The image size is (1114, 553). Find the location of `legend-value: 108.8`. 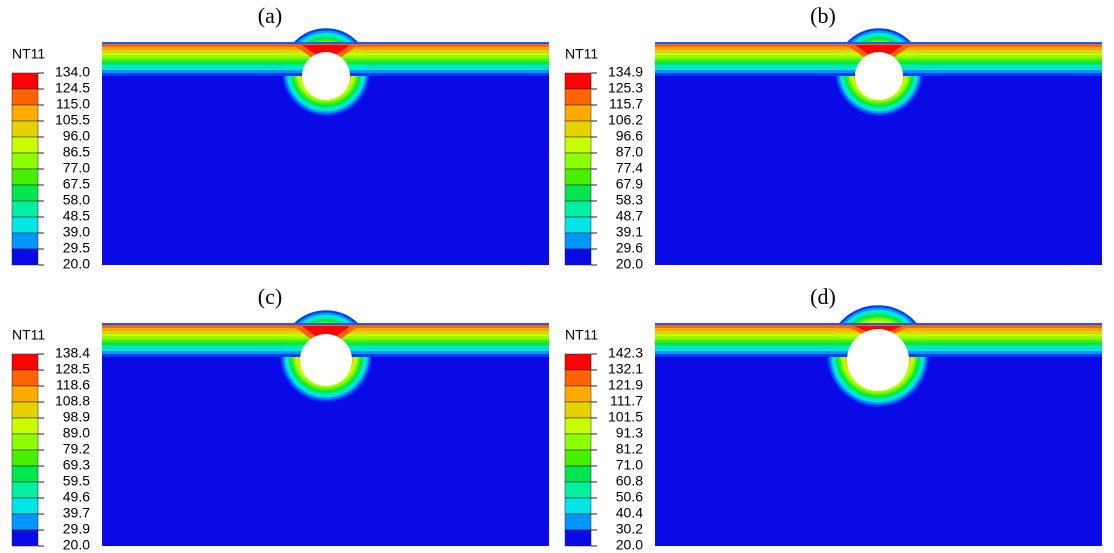

legend-value: 108.8 is located at coordinates (72, 401).